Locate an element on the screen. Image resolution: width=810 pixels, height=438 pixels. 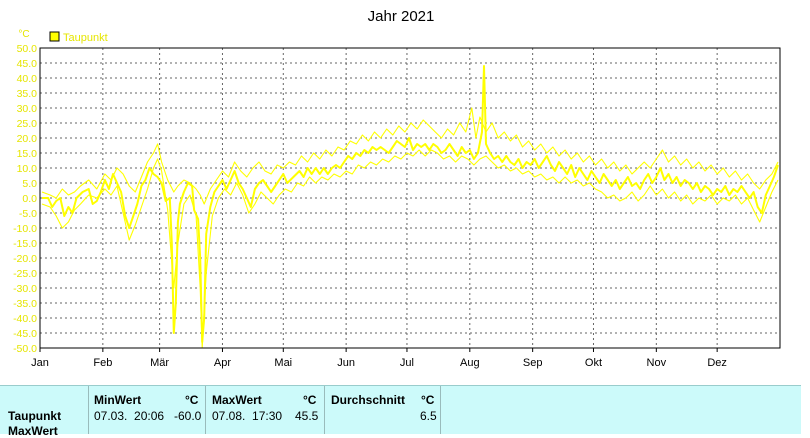
max-header: MaxWert is located at coordinates (237, 400).